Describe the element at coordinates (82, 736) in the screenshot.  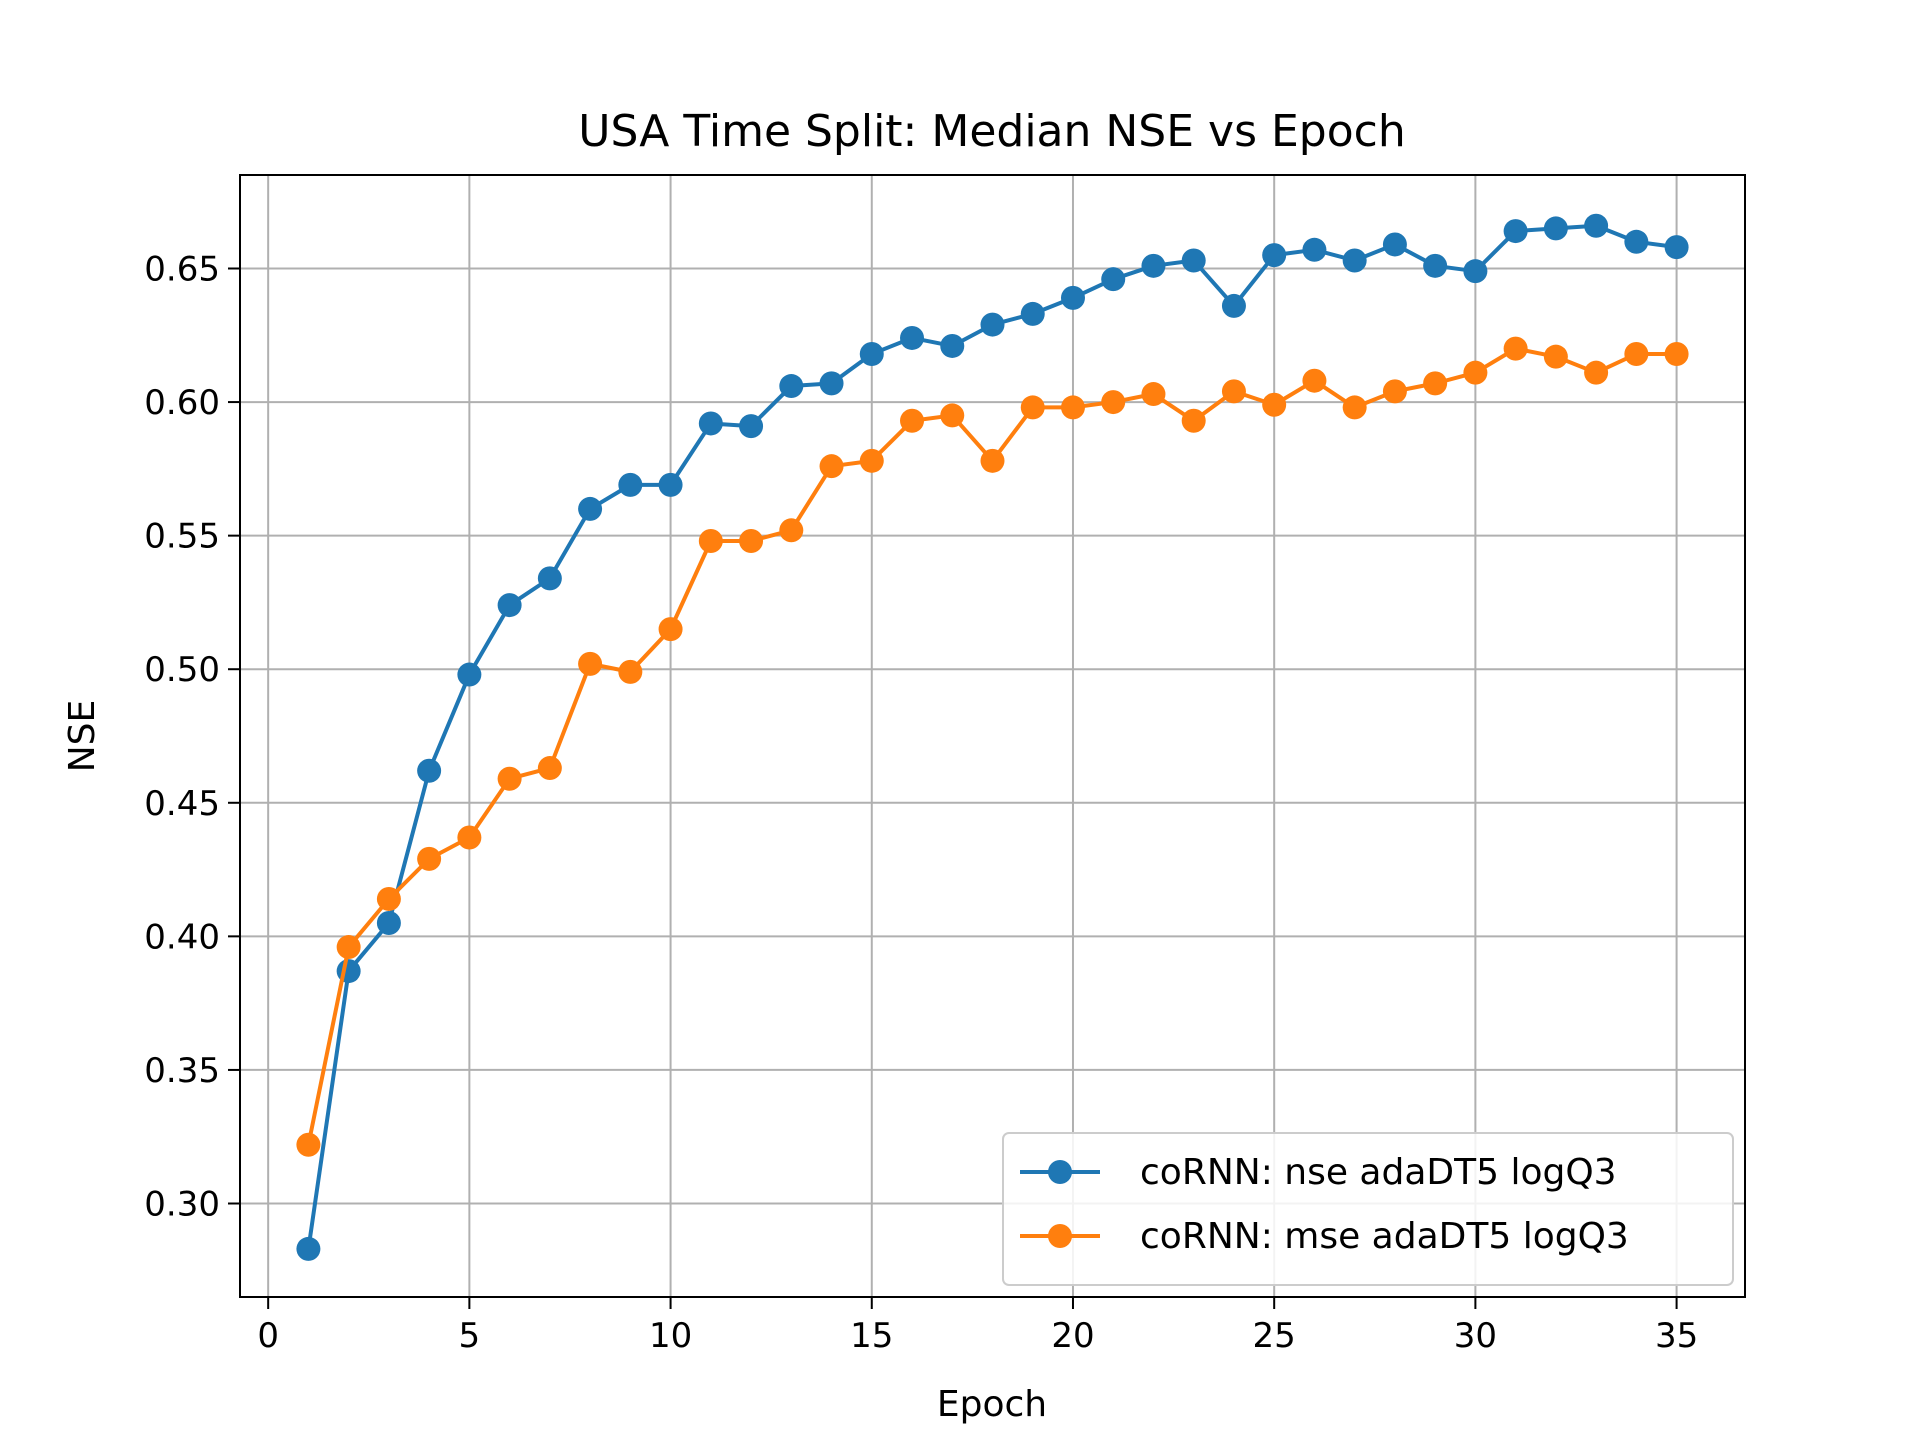
I see `y-axis-title: NSE` at that location.